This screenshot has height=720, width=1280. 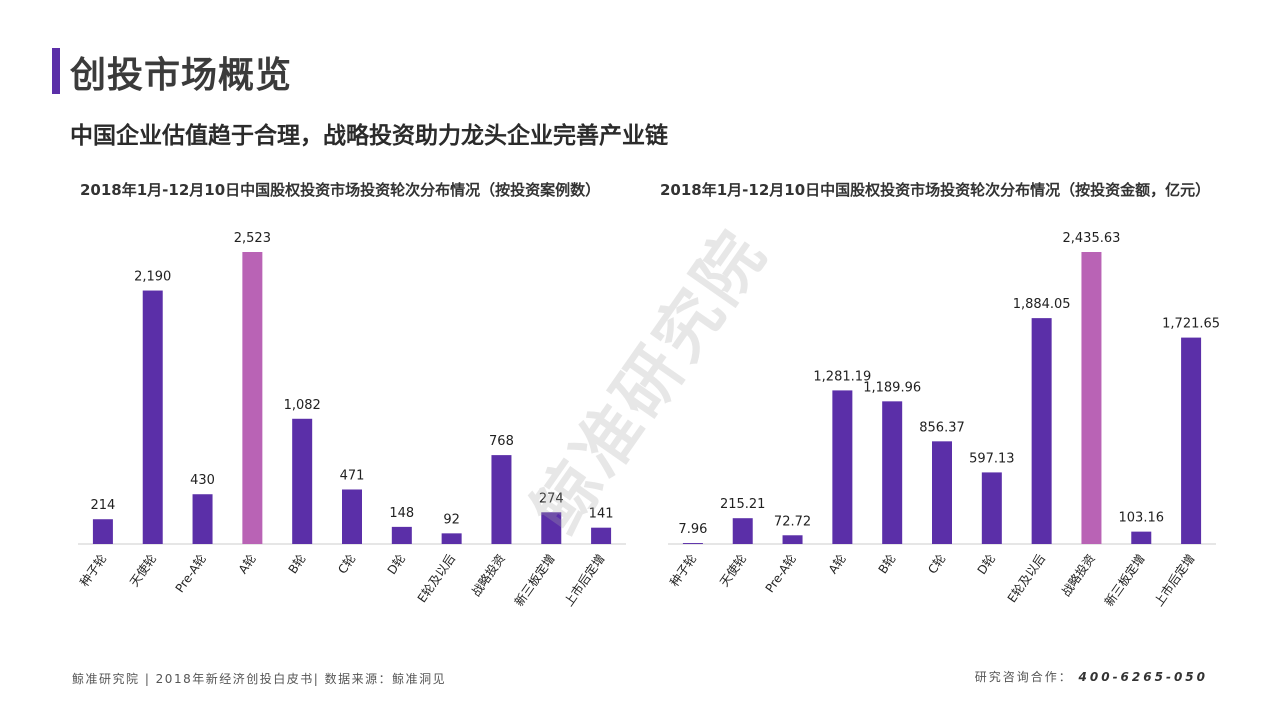 What do you see at coordinates (340, 190) in the screenshot?
I see `chart-title-cases: 2018年1月-12月10日中国股权投资市场投资轮次分布情况（按投资案例数）` at bounding box center [340, 190].